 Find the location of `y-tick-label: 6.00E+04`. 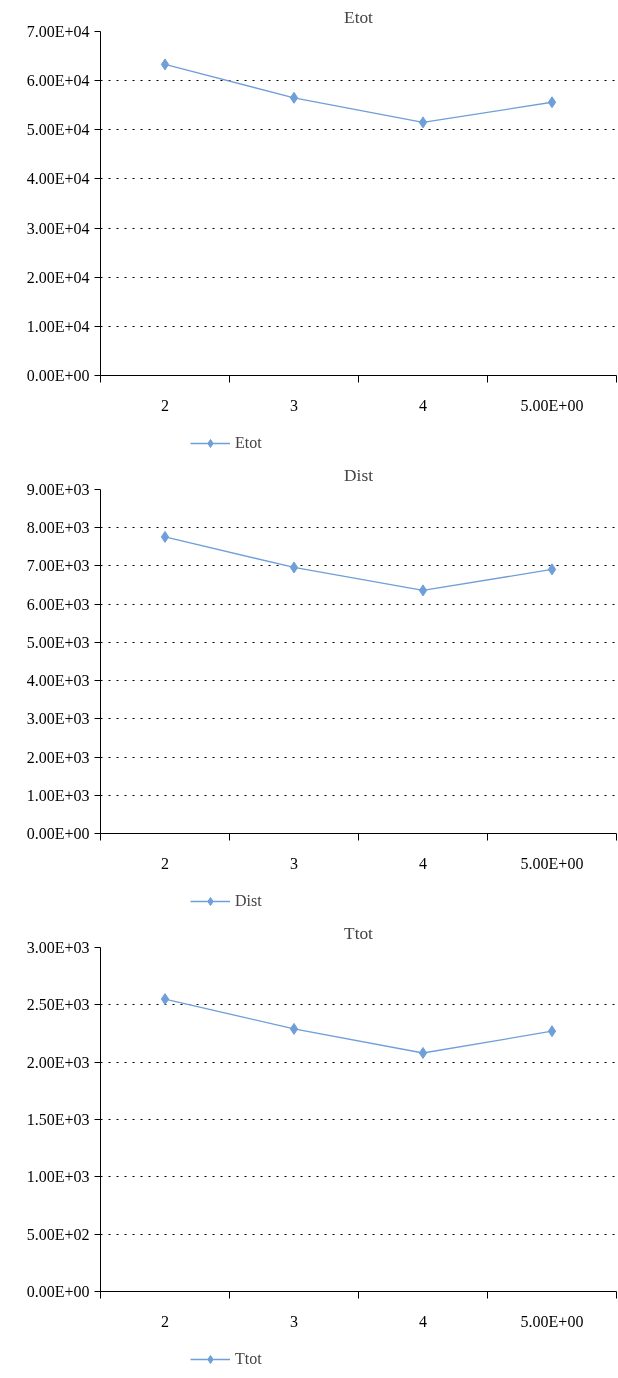

y-tick-label: 6.00E+04 is located at coordinates (58, 81).